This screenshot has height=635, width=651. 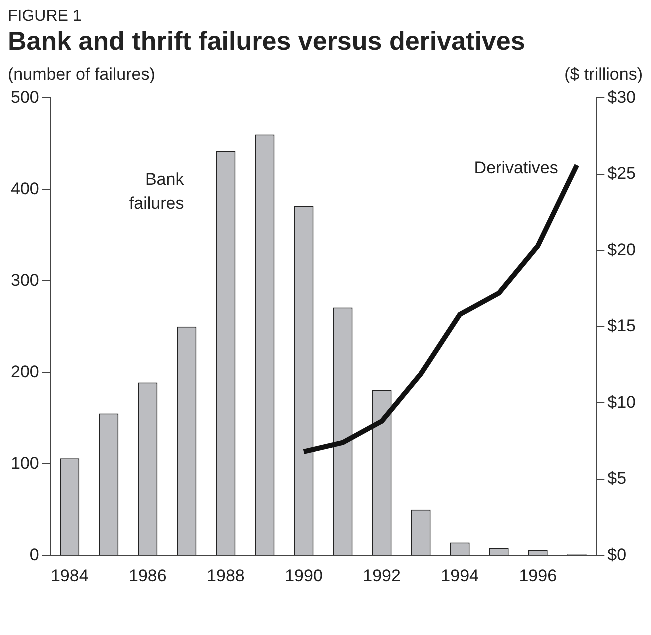 What do you see at coordinates (617, 478) in the screenshot?
I see `y2-tick-label: $5` at bounding box center [617, 478].